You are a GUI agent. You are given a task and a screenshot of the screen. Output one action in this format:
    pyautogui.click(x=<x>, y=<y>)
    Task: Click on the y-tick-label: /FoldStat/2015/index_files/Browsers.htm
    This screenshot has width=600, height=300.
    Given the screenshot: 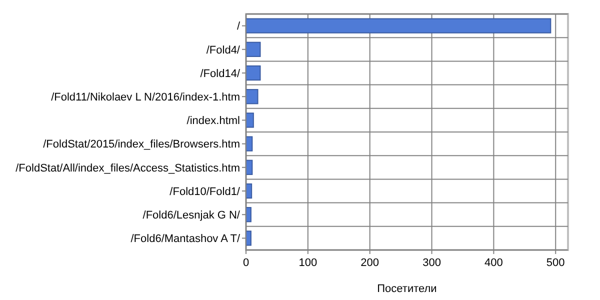 What is the action you would take?
    pyautogui.click(x=141, y=144)
    